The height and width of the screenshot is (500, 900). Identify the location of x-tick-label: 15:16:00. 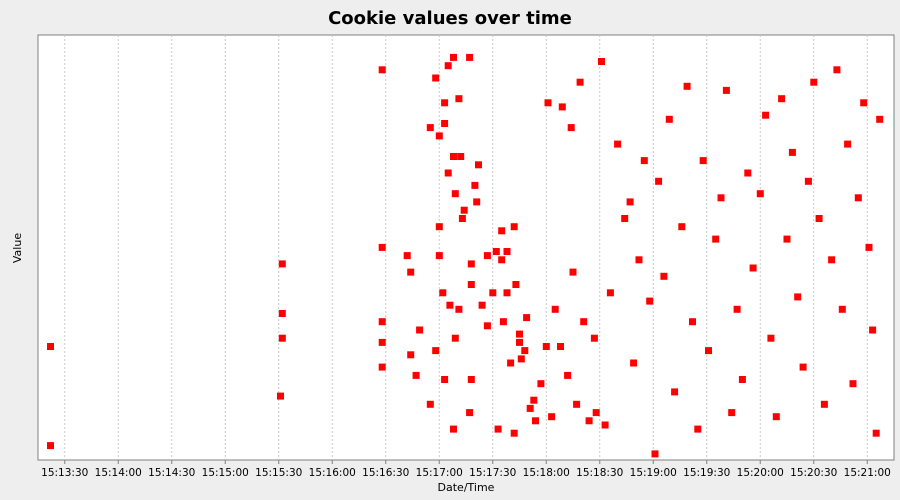
(332, 473).